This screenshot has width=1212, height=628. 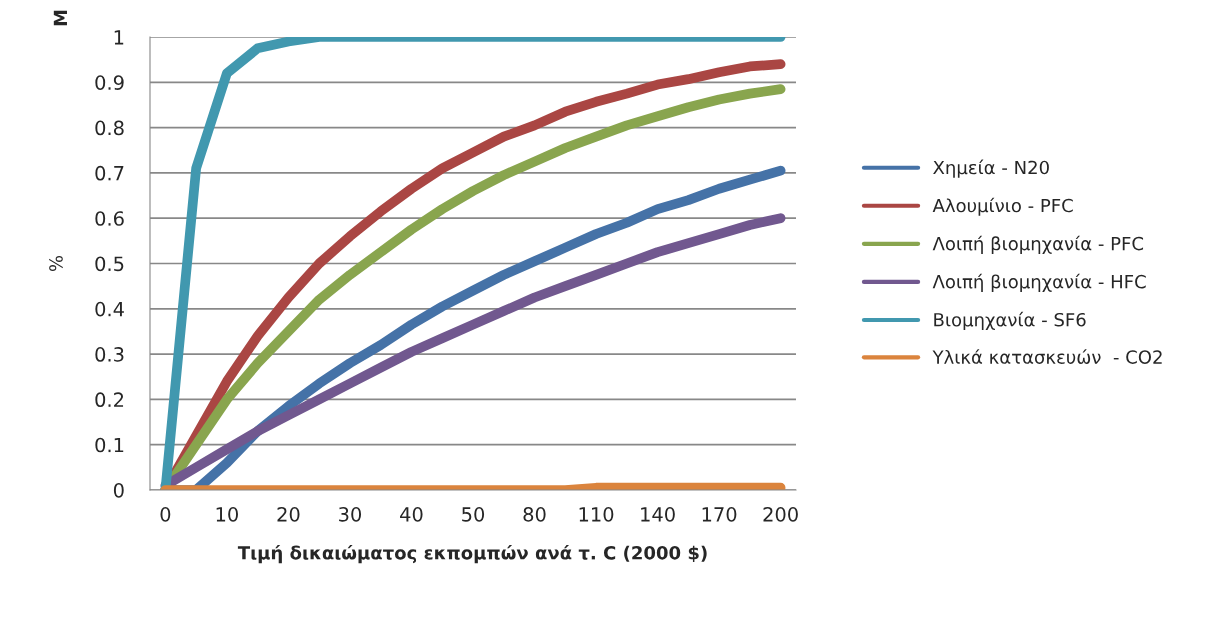 What do you see at coordinates (118, 490) in the screenshot?
I see `y-tick-label: 0` at bounding box center [118, 490].